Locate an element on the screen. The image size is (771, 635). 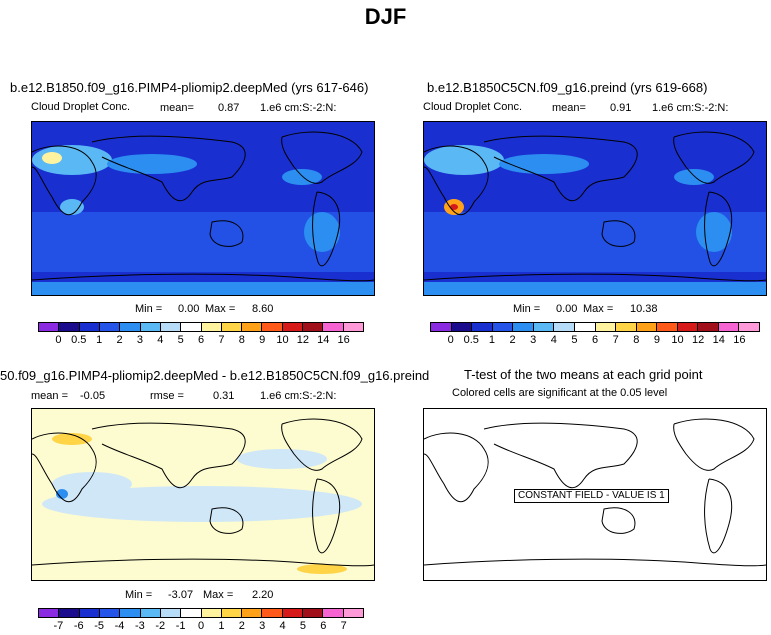
colorbar-tick-label: 0 is located at coordinates (450, 340).